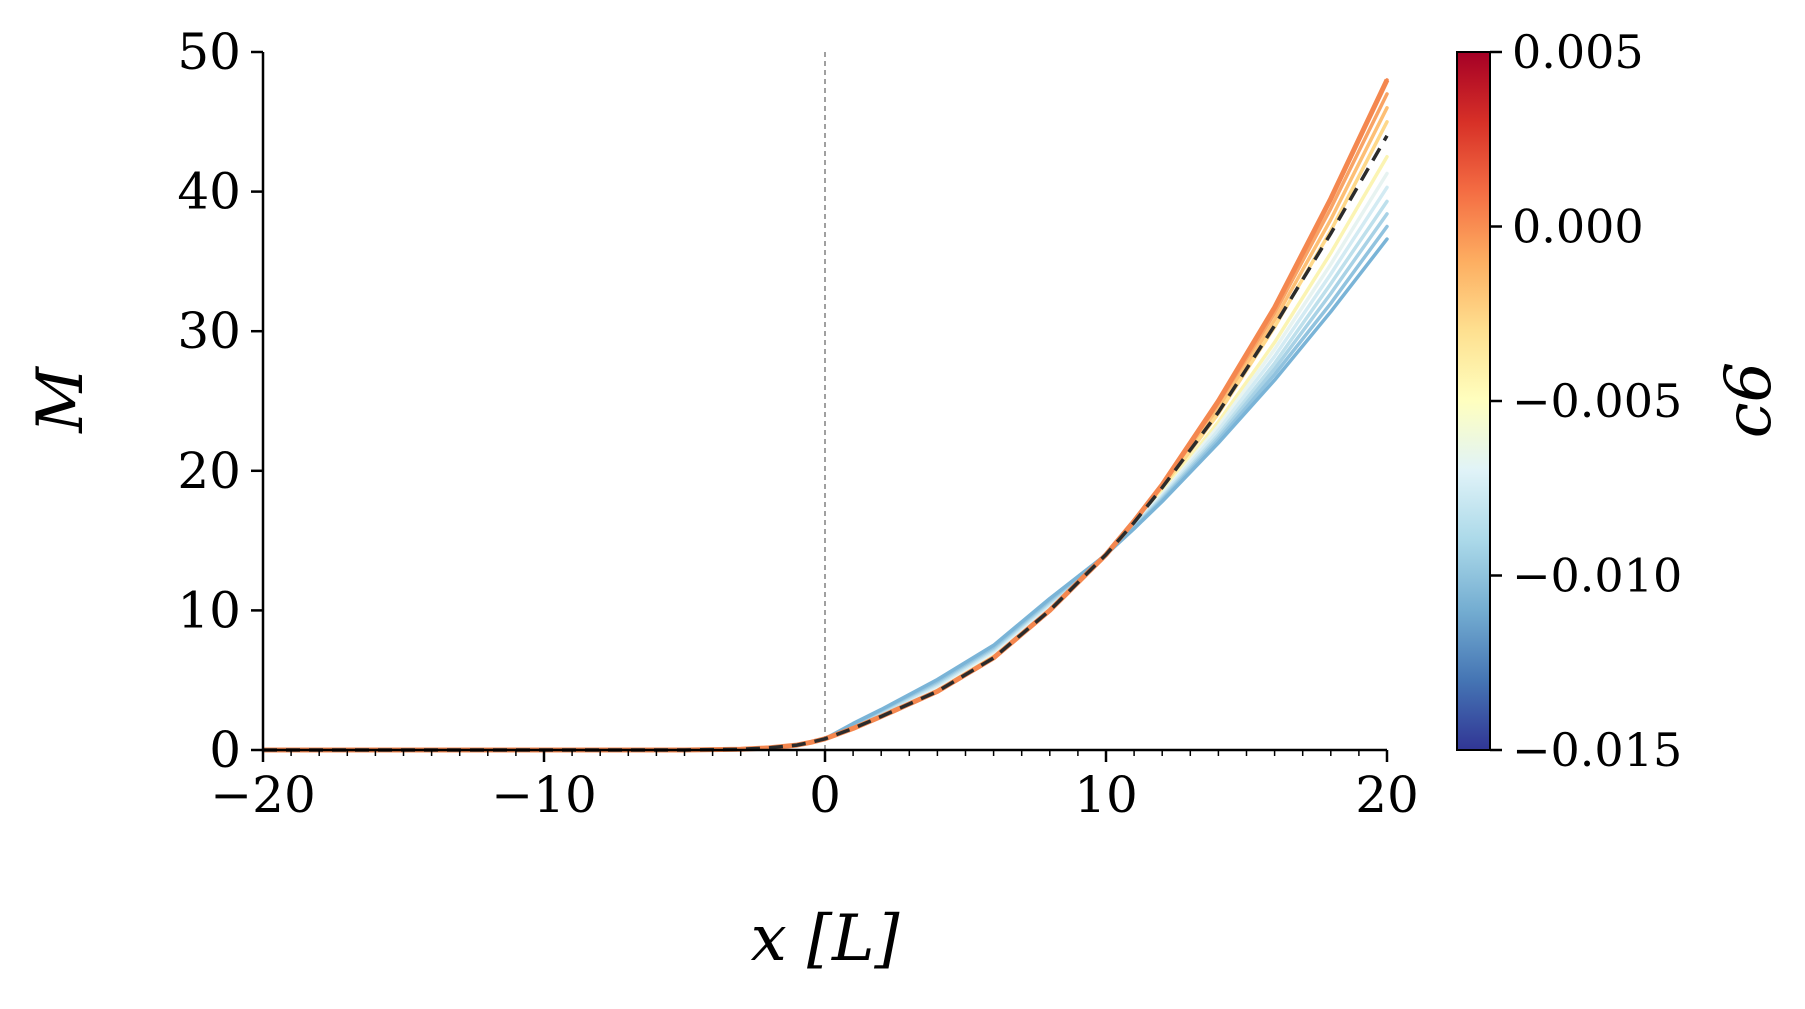 Image resolution: width=1805 pixels, height=1009 pixels. I want to click on x-ticks: −20 −10 0 10 20, so click(814, 787).